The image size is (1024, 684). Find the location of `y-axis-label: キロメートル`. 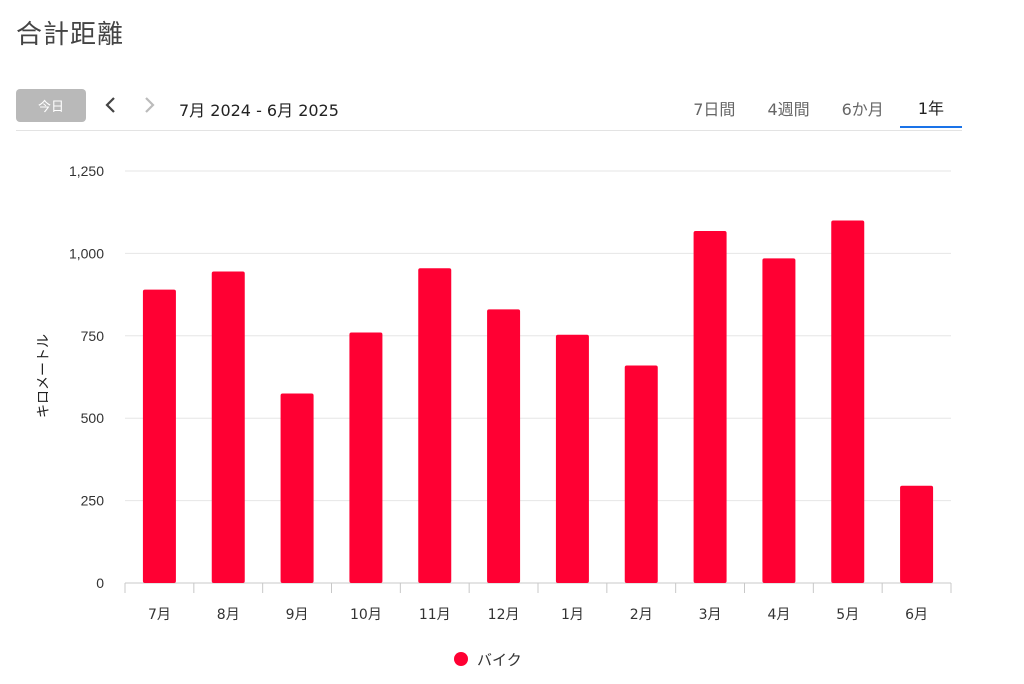

y-axis-label: キロメートル is located at coordinates (44, 376).